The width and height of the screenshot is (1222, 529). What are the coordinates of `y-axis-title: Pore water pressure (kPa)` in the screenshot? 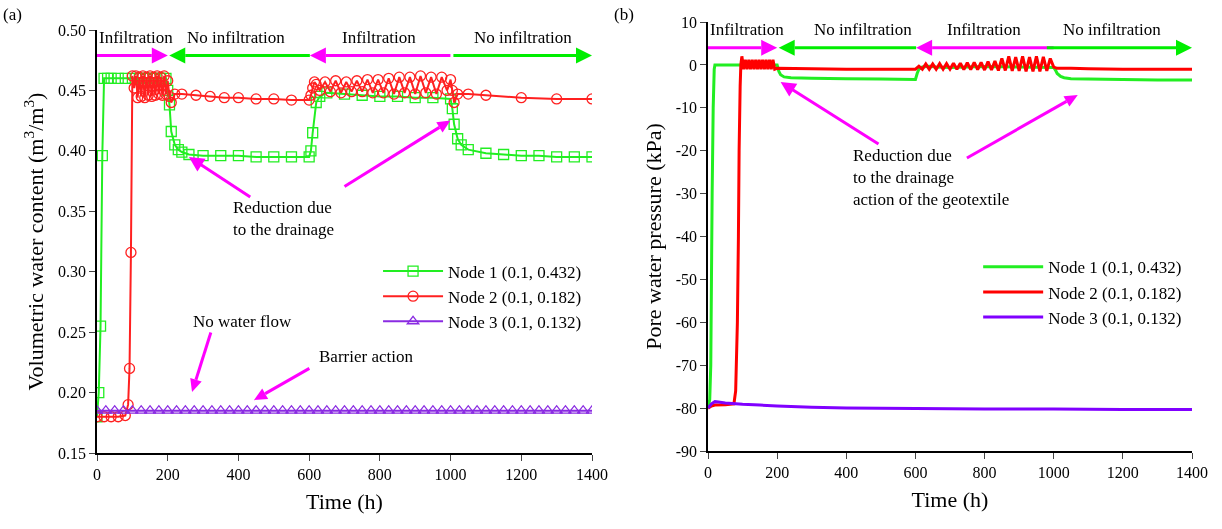 It's located at (654, 236).